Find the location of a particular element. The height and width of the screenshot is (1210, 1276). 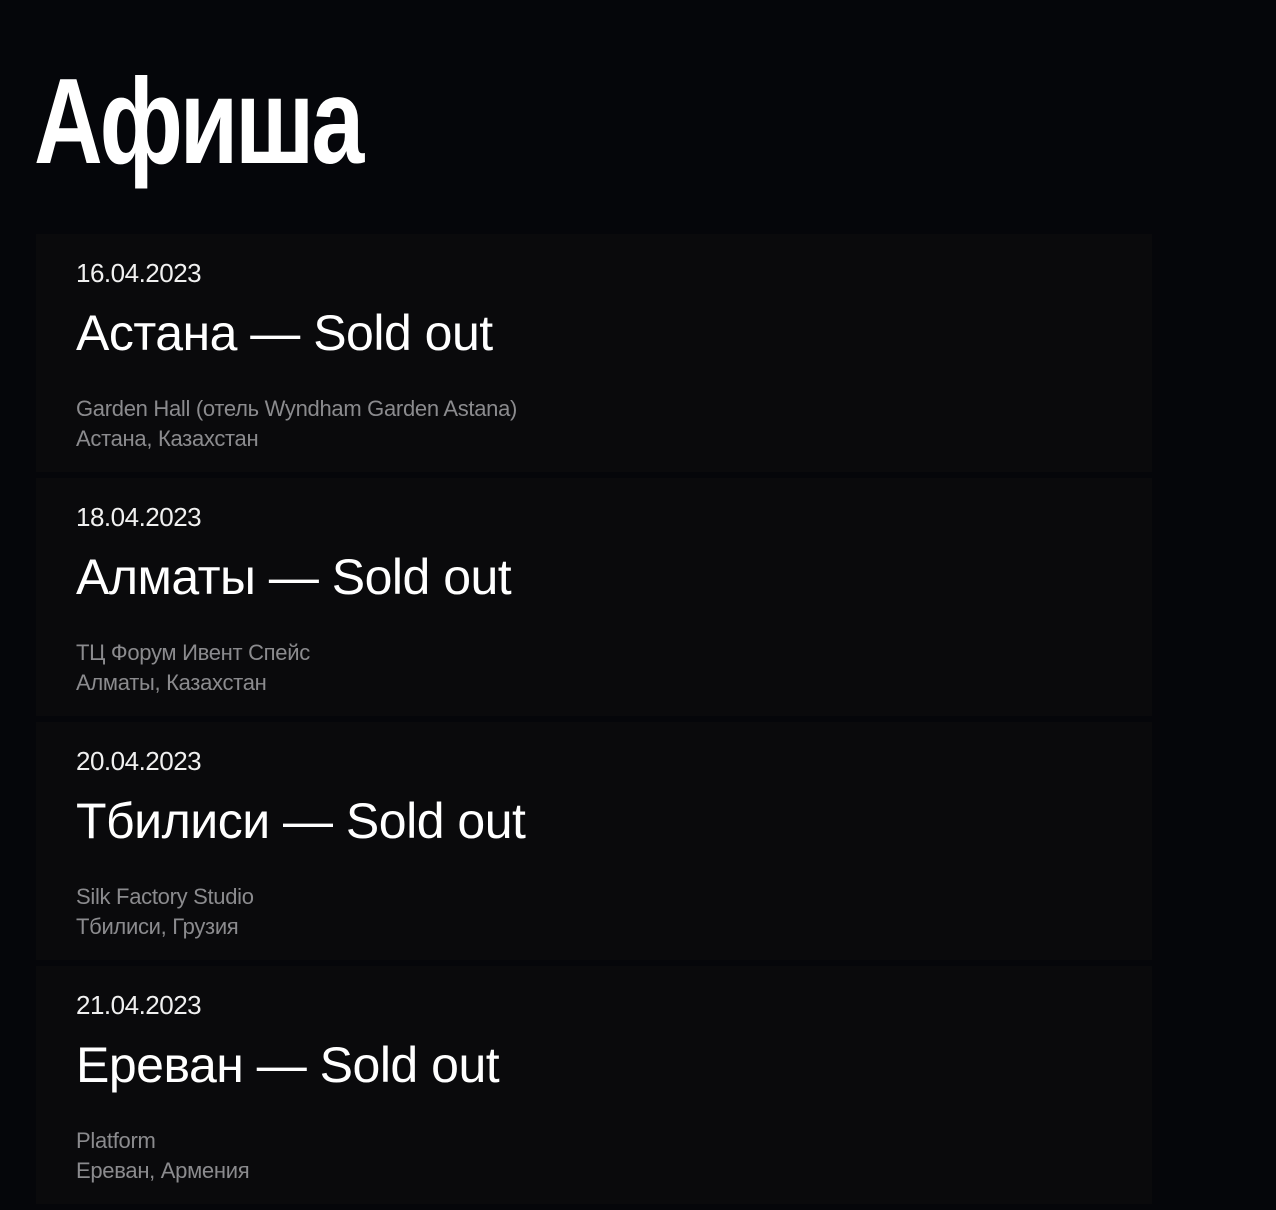

event-title: Алматы — Sold out is located at coordinates (294, 577).